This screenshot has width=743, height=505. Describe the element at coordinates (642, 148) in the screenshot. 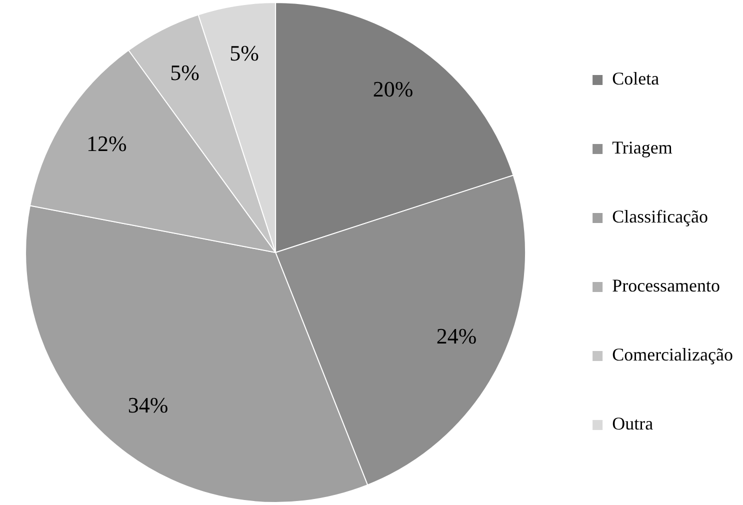

I see `legend-label: Triagem` at that location.